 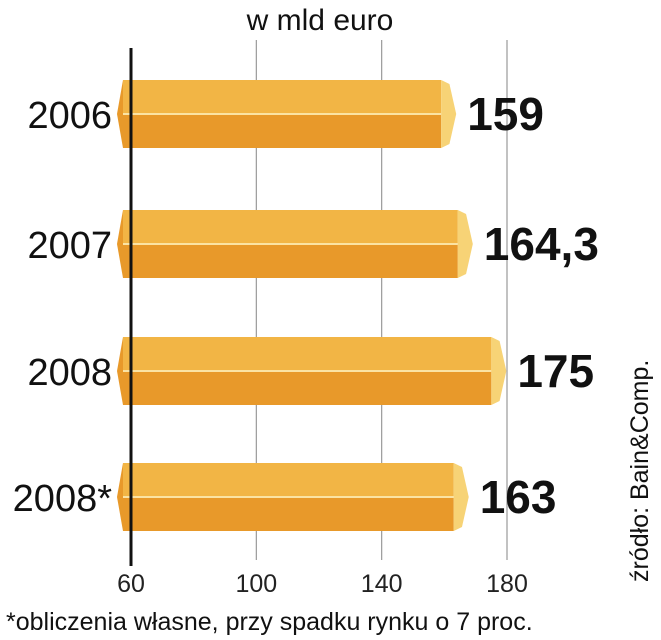 What do you see at coordinates (256, 584) in the screenshot?
I see `x-tick-label: 100` at bounding box center [256, 584].